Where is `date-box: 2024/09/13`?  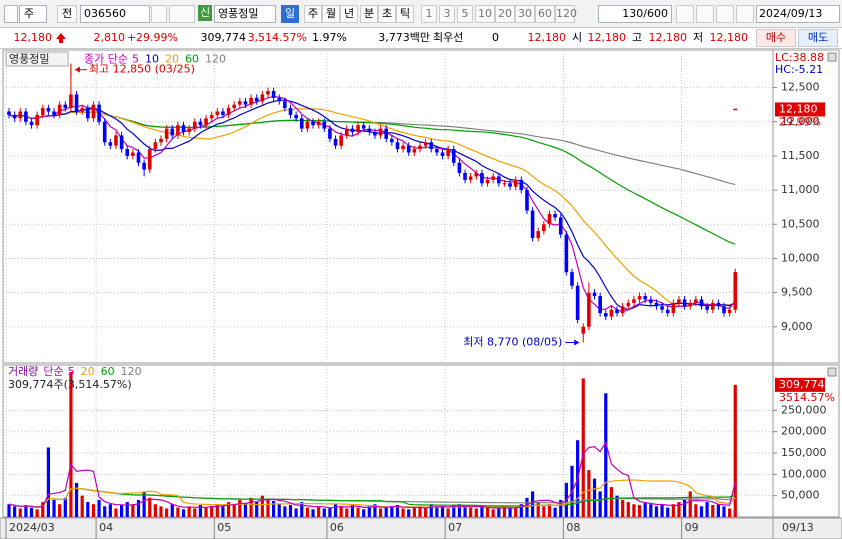 date-box: 2024/09/13 is located at coordinates (798, 14).